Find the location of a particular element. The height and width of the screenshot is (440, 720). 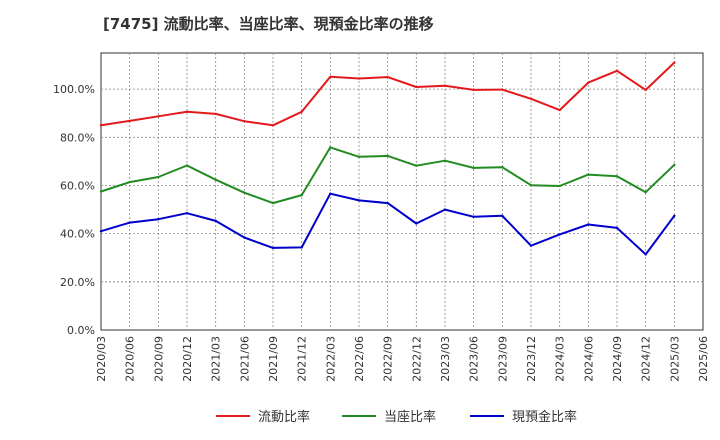

x-tick-label: 2023/03 is located at coordinates (445, 359).